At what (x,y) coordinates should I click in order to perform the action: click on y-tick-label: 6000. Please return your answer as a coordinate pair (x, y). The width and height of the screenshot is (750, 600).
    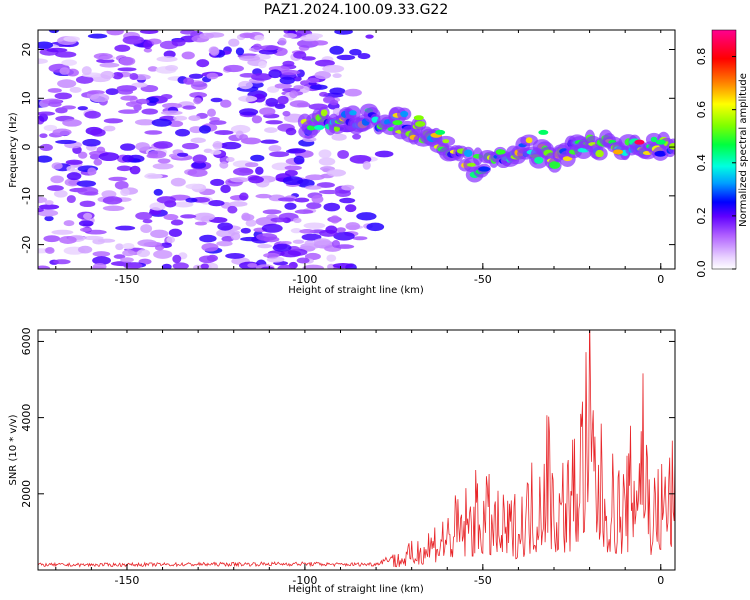
    Looking at the image, I should click on (26, 341).